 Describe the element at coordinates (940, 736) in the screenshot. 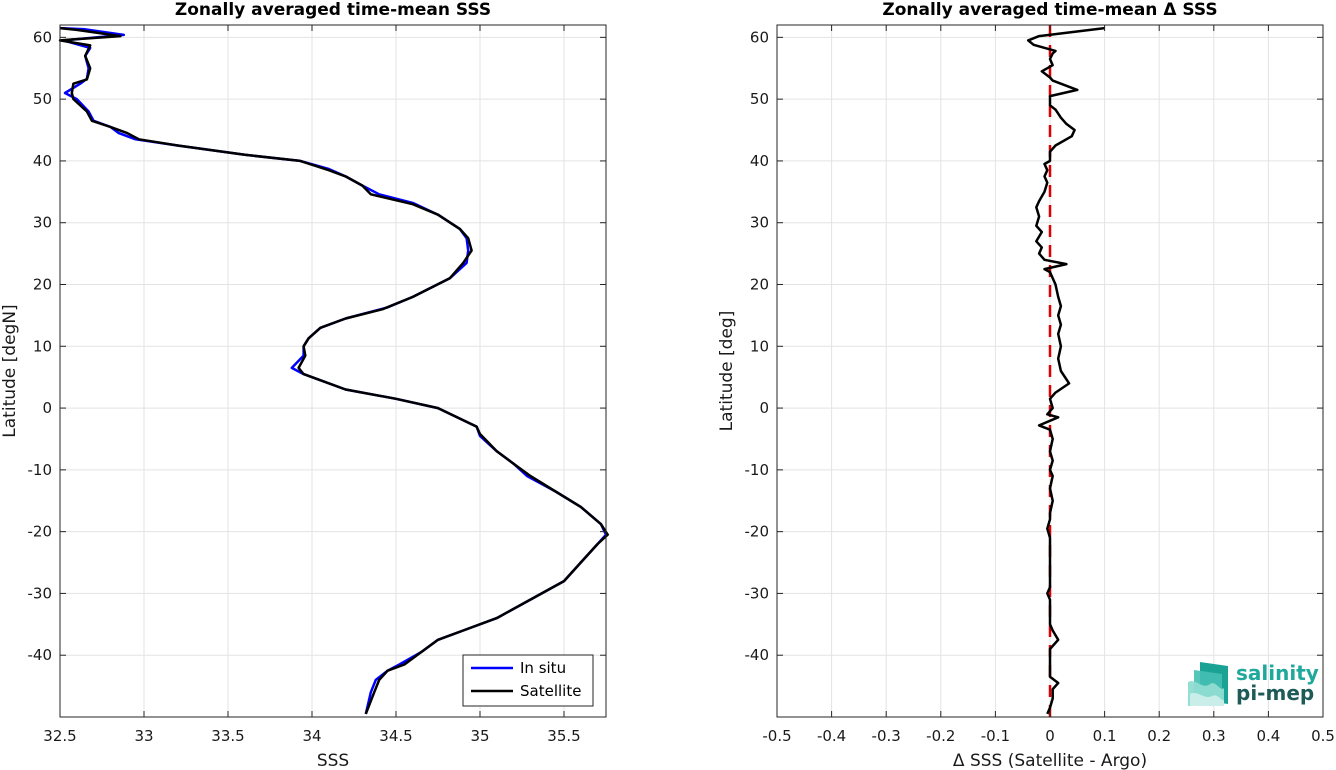

I see `x-tick-label: -0.2` at that location.